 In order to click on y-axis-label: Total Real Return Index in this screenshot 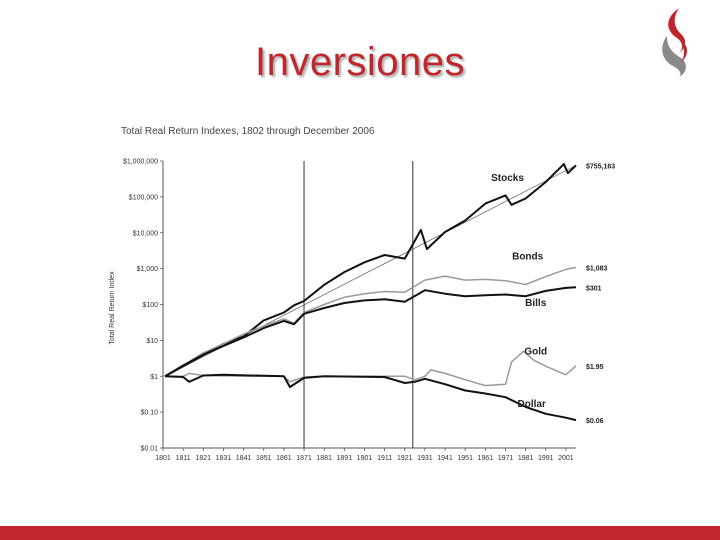, I will do `click(112, 308)`.